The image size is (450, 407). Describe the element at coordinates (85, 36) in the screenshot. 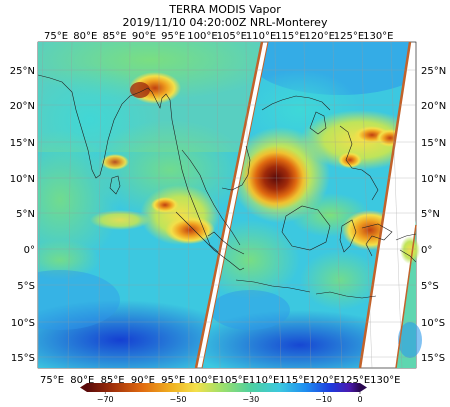

I see `lon-top-label: 80°E` at that location.